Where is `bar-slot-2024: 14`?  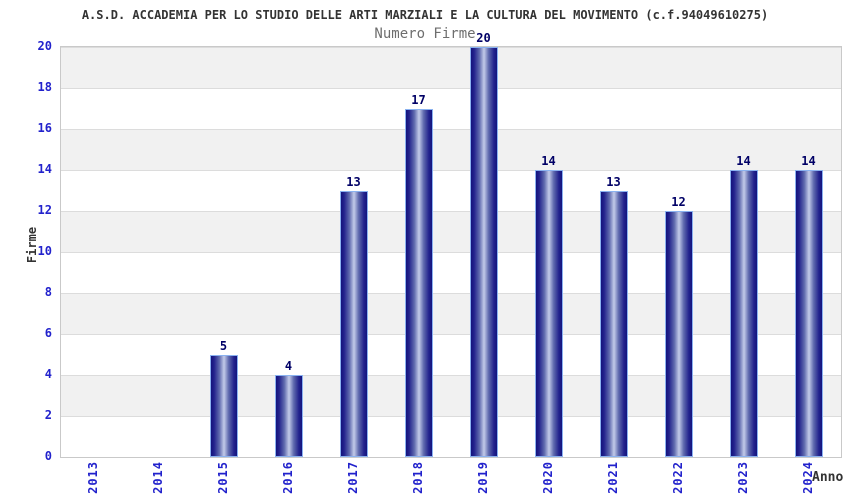
bar-slot-2024: 14 is located at coordinates (808, 252).